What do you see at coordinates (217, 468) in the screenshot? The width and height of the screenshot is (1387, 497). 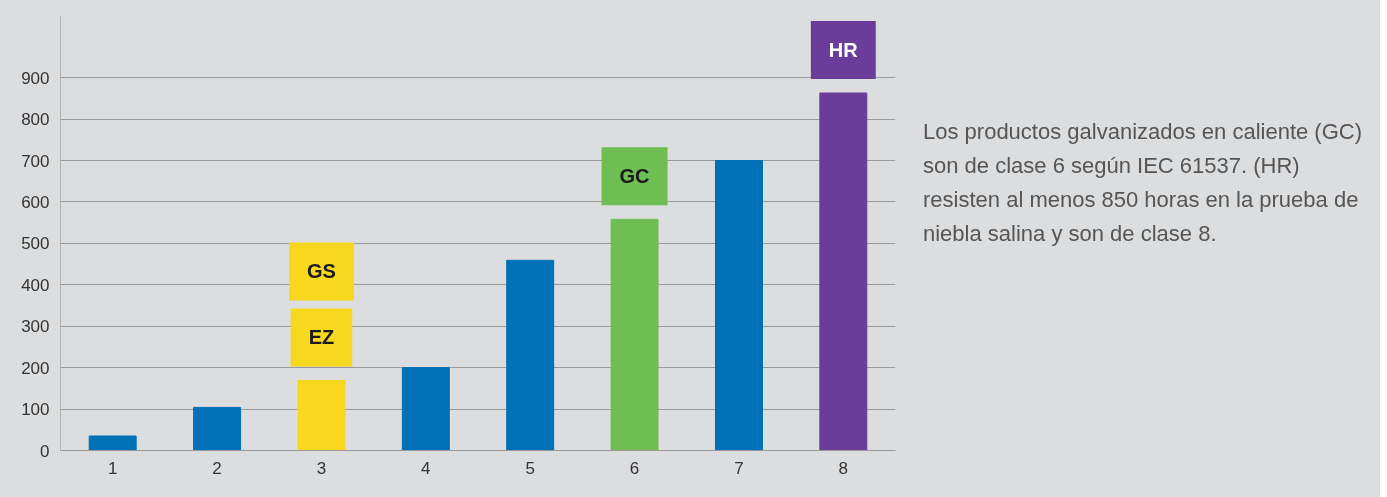 I see `x-tick-label: 2` at bounding box center [217, 468].